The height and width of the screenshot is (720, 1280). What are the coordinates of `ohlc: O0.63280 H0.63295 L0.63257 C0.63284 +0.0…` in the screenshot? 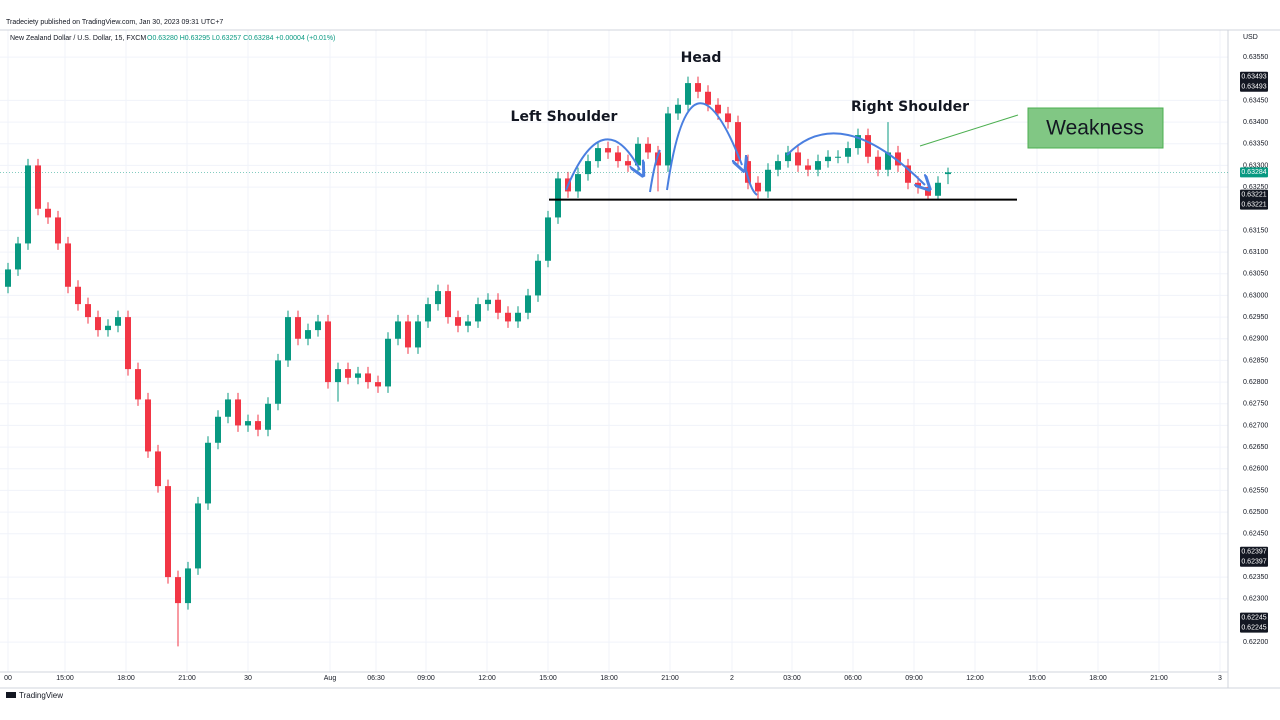 It's located at (241, 38).